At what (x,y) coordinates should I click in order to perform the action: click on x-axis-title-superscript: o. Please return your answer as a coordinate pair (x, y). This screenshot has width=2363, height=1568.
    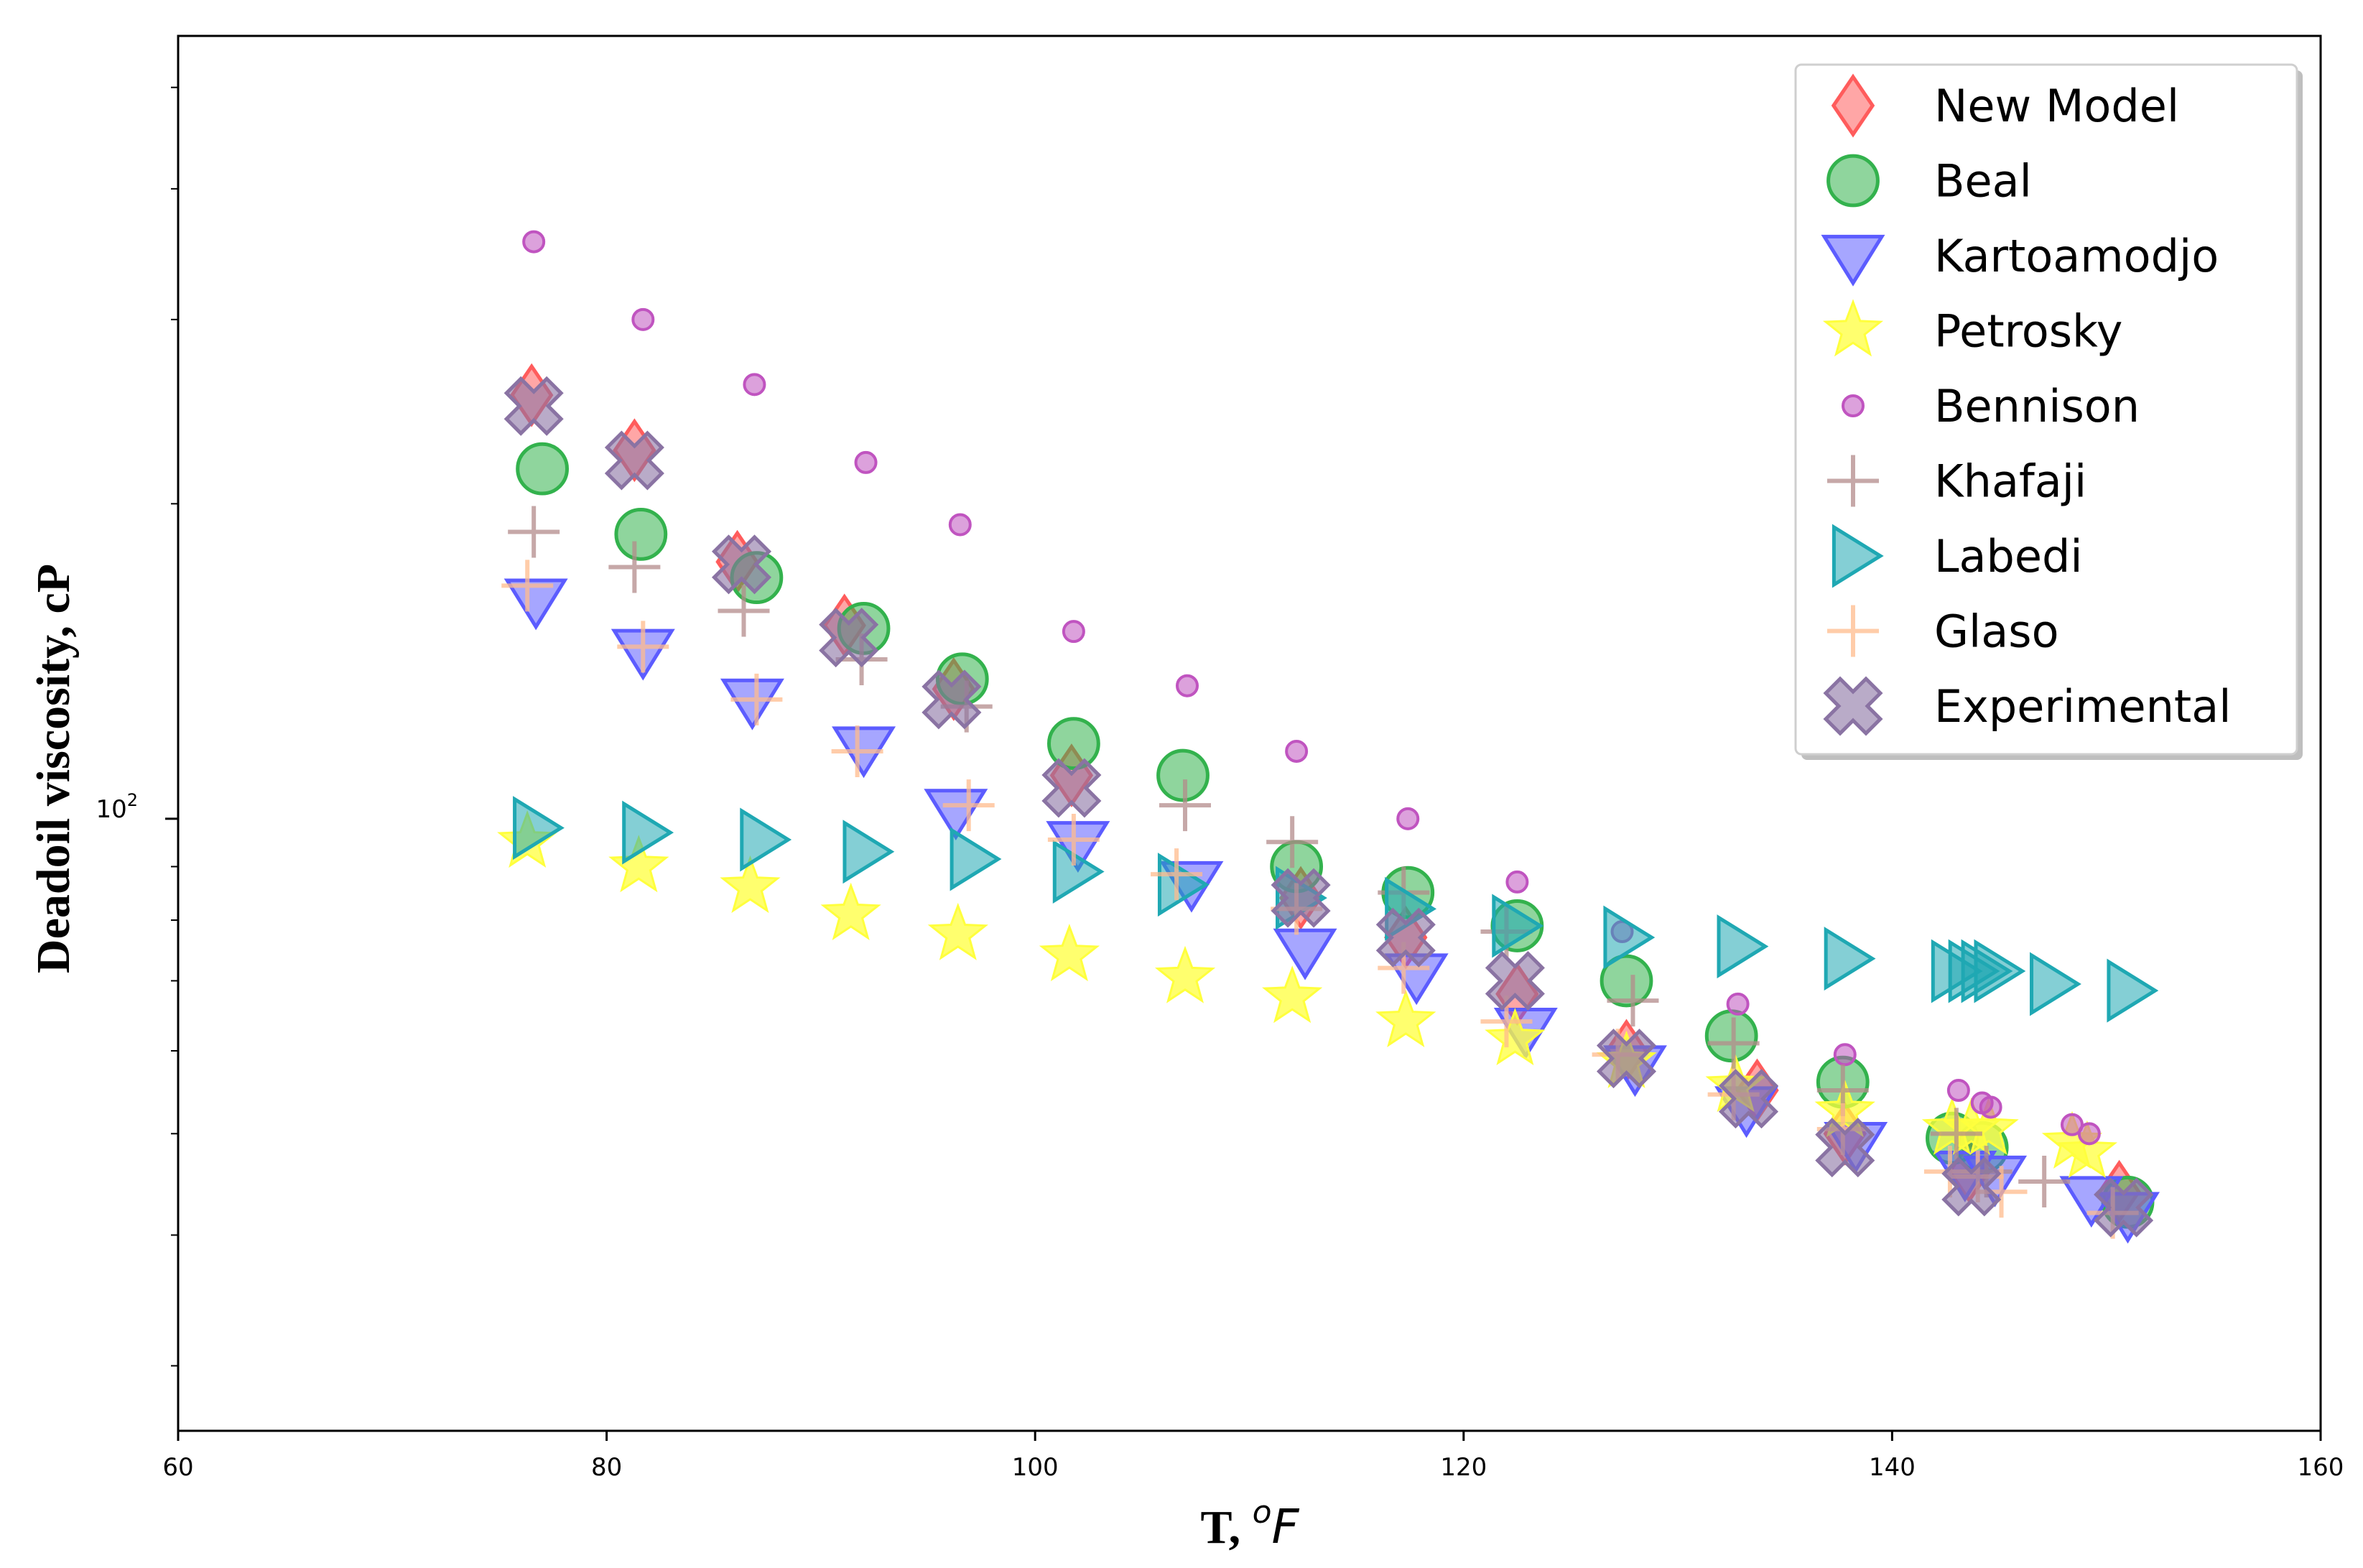
    Looking at the image, I should click on (1262, 1512).